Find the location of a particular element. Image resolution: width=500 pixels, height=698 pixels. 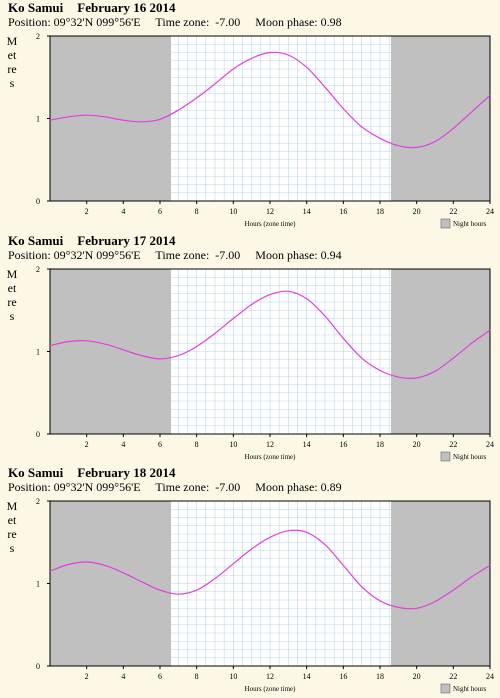

chart-date: February 18 2014 is located at coordinates (126, 472).